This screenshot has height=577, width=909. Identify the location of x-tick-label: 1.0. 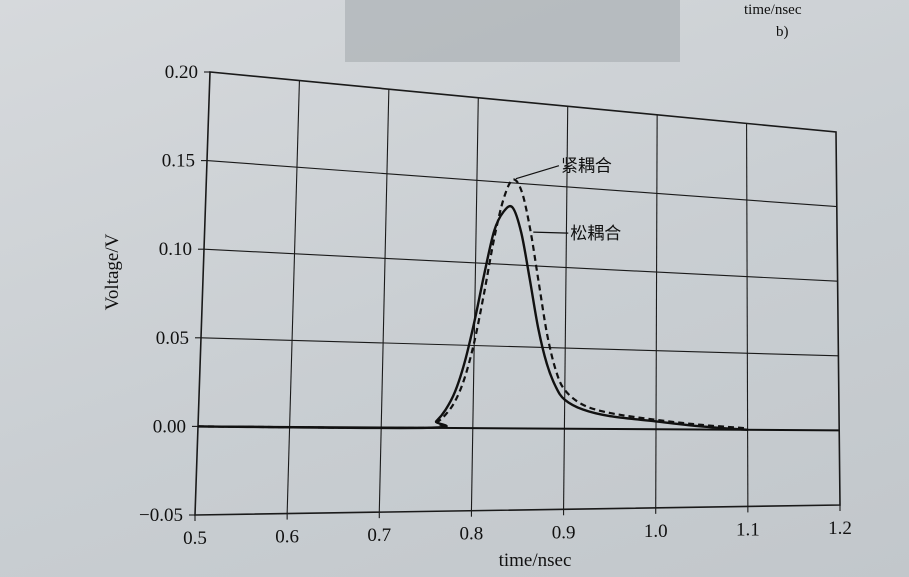
(656, 531).